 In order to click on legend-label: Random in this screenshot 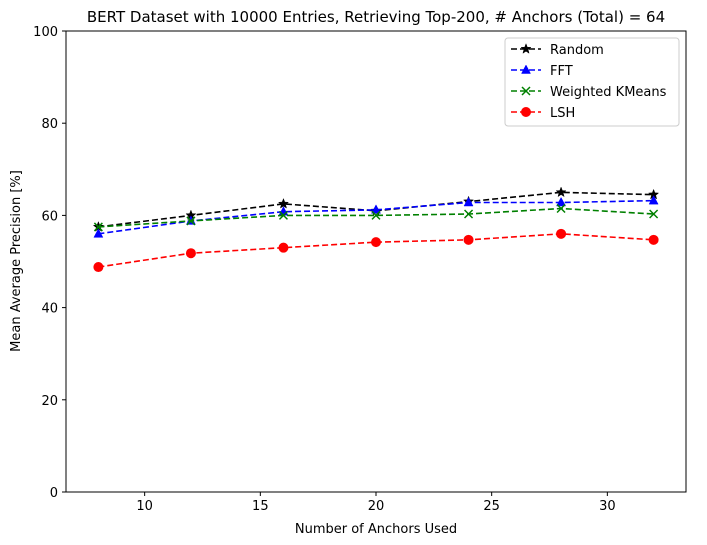, I will do `click(577, 50)`.